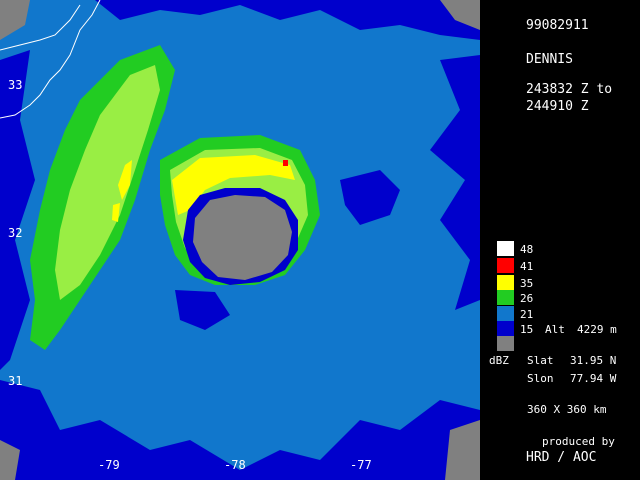 The image size is (640, 480). What do you see at coordinates (50, 59) in the screenshot?
I see `coastline` at bounding box center [50, 59].